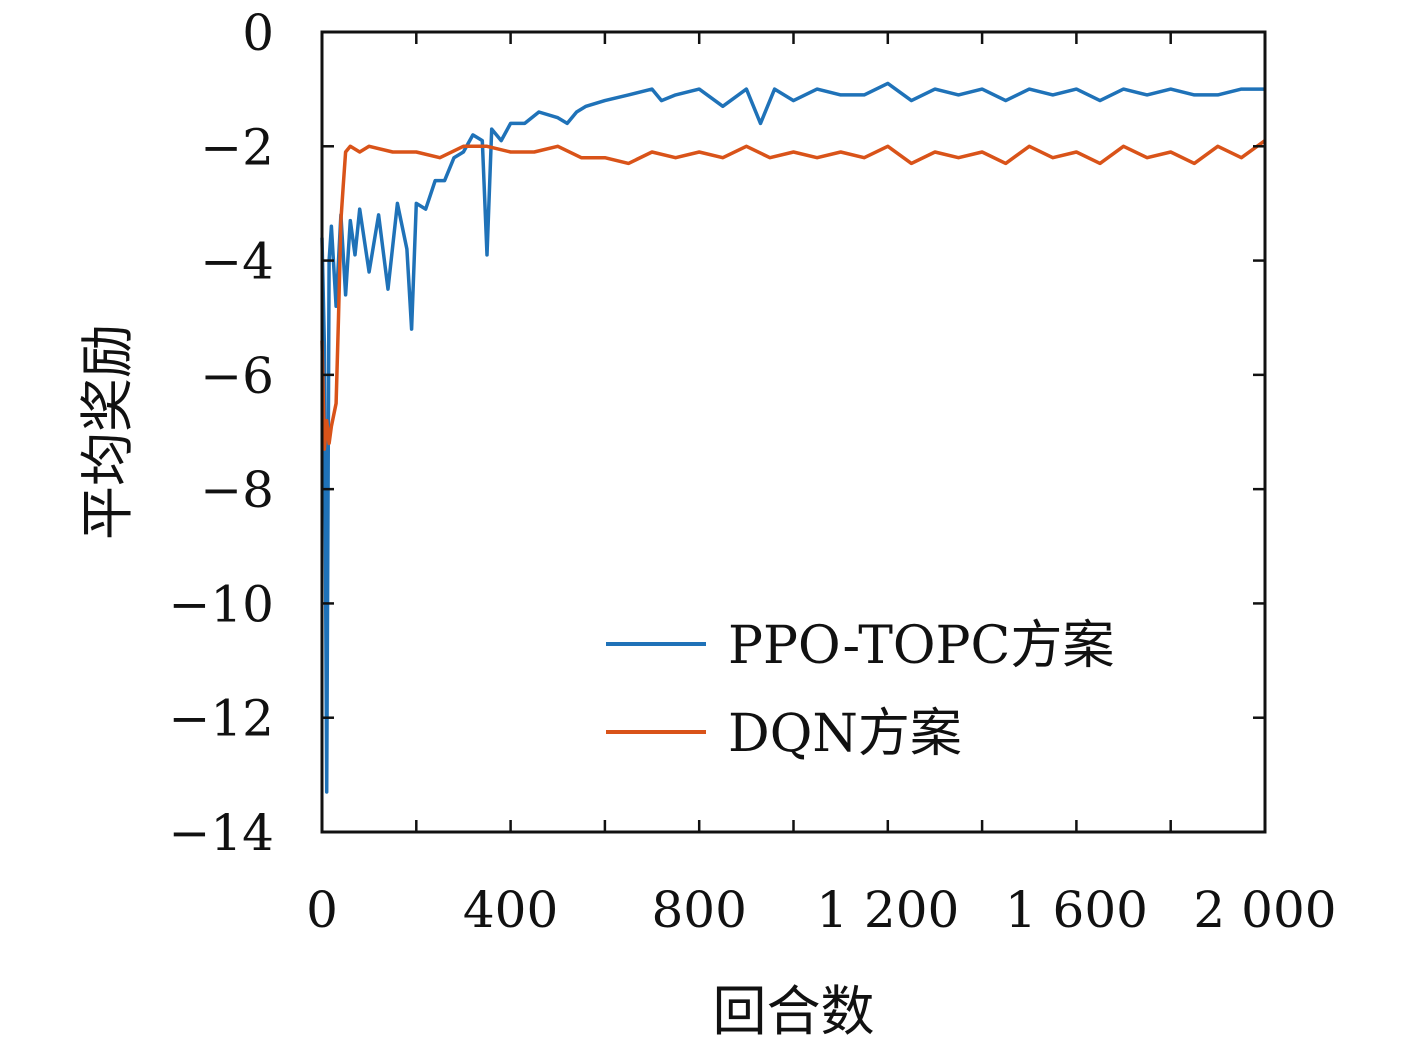 The width and height of the screenshot is (1417, 1042). What do you see at coordinates (221, 833) in the screenshot?
I see `y-tick-label: −14` at bounding box center [221, 833].